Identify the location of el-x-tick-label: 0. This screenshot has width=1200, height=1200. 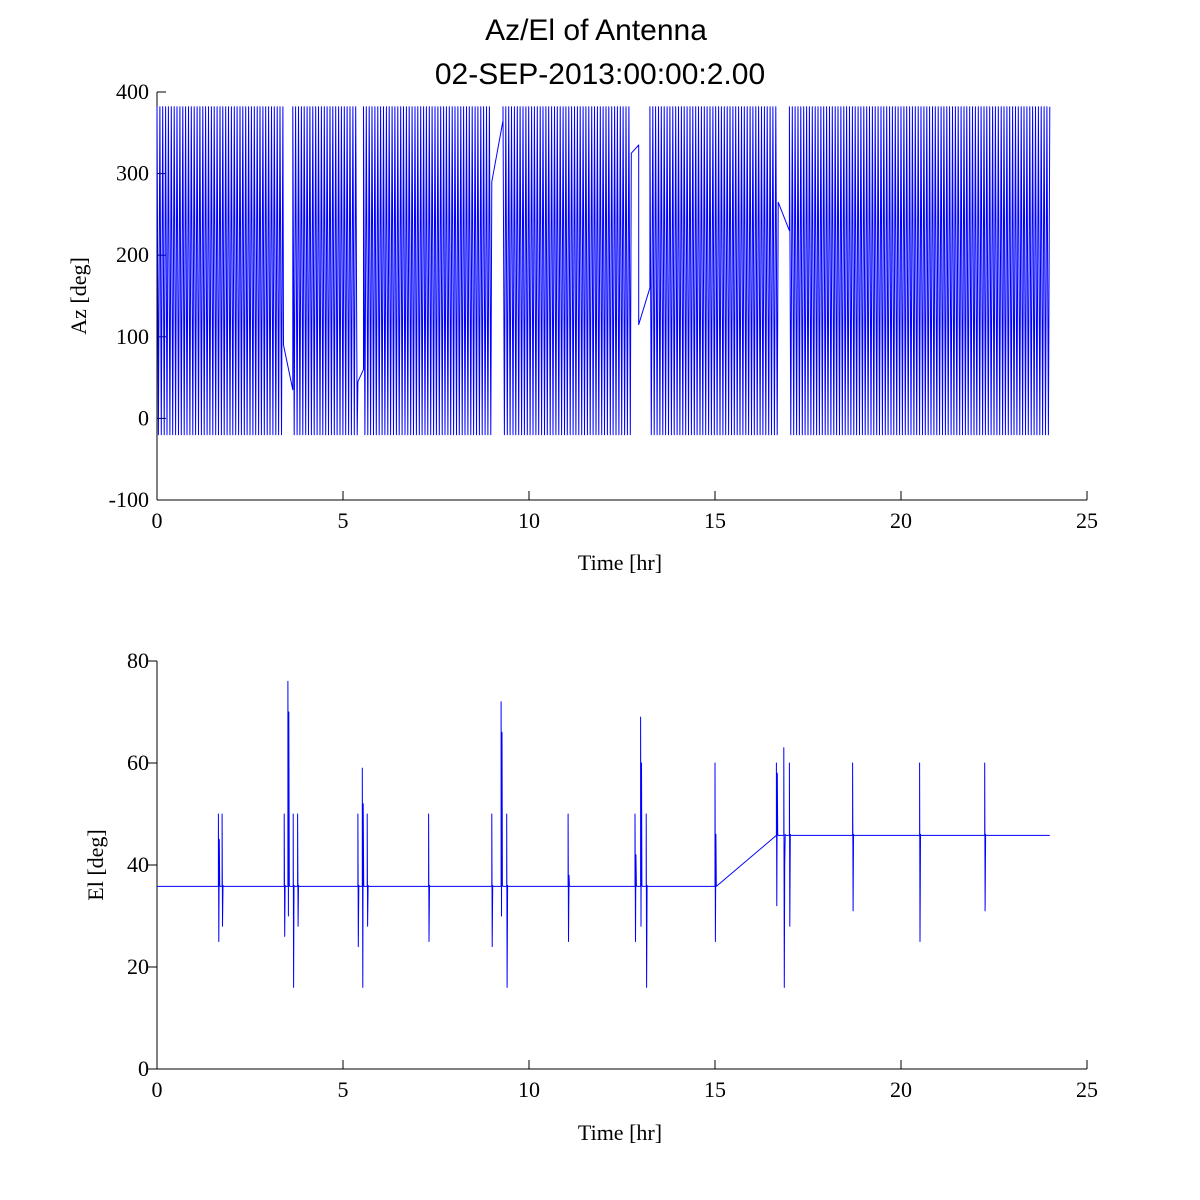
(157, 1089).